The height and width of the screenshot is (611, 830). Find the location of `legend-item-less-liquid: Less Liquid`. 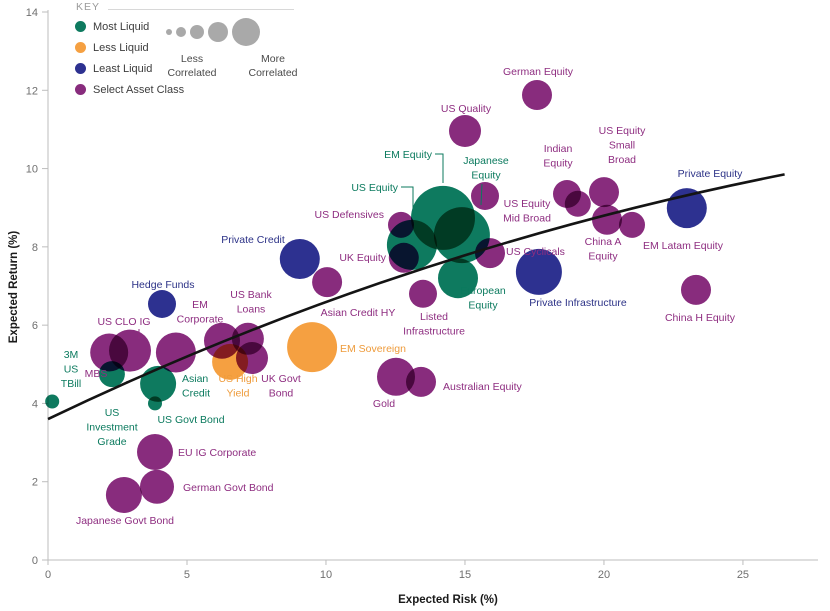

legend-item-less-liquid: Less Liquid is located at coordinates (129, 47).